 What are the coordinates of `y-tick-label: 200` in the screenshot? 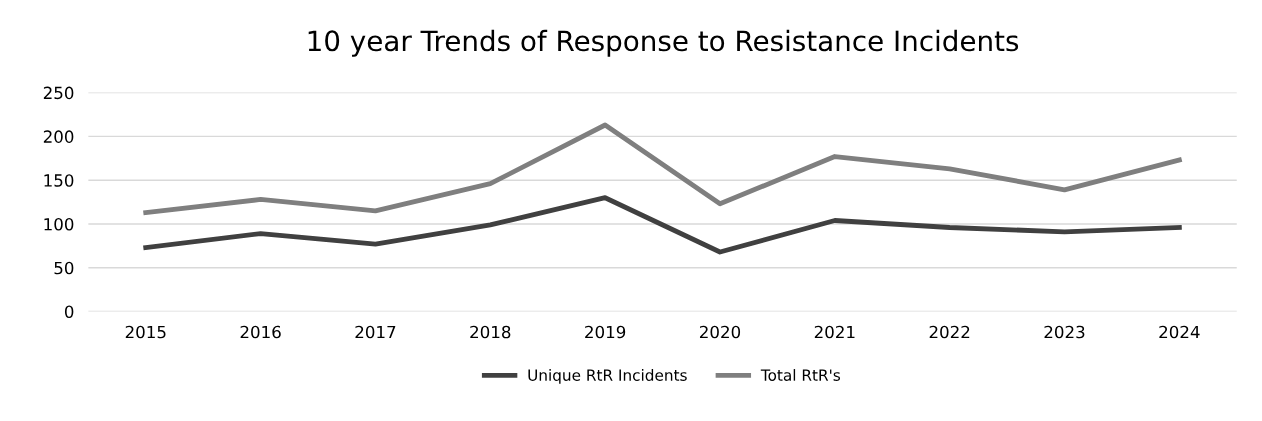 It's located at (58, 136).